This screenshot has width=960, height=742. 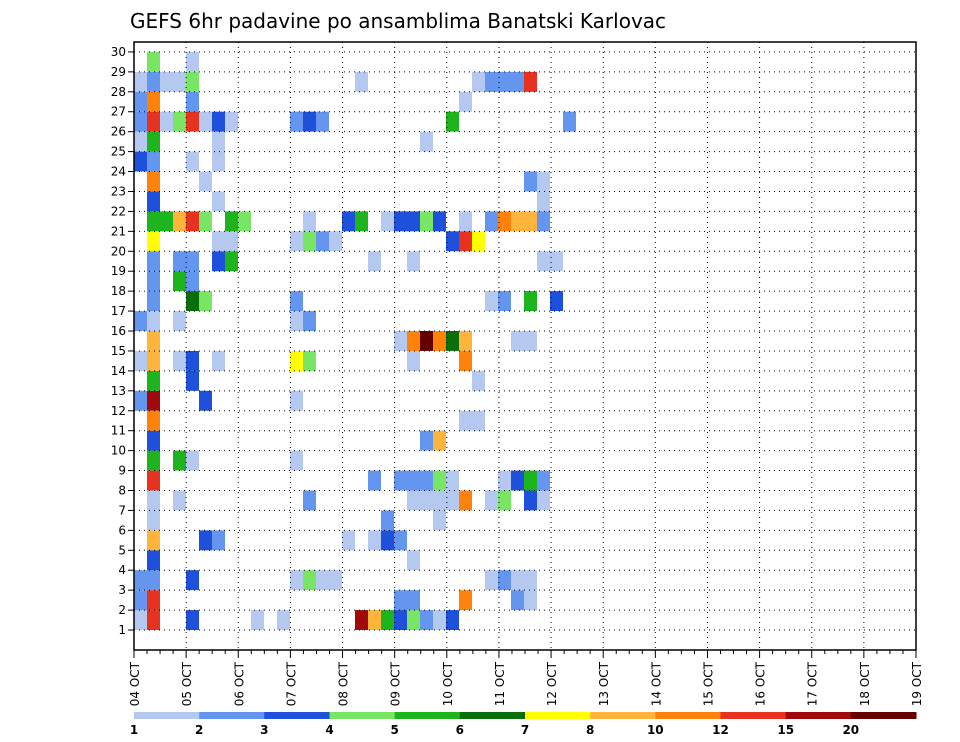 I want to click on y-tick-label: 25, so click(x=118, y=152).